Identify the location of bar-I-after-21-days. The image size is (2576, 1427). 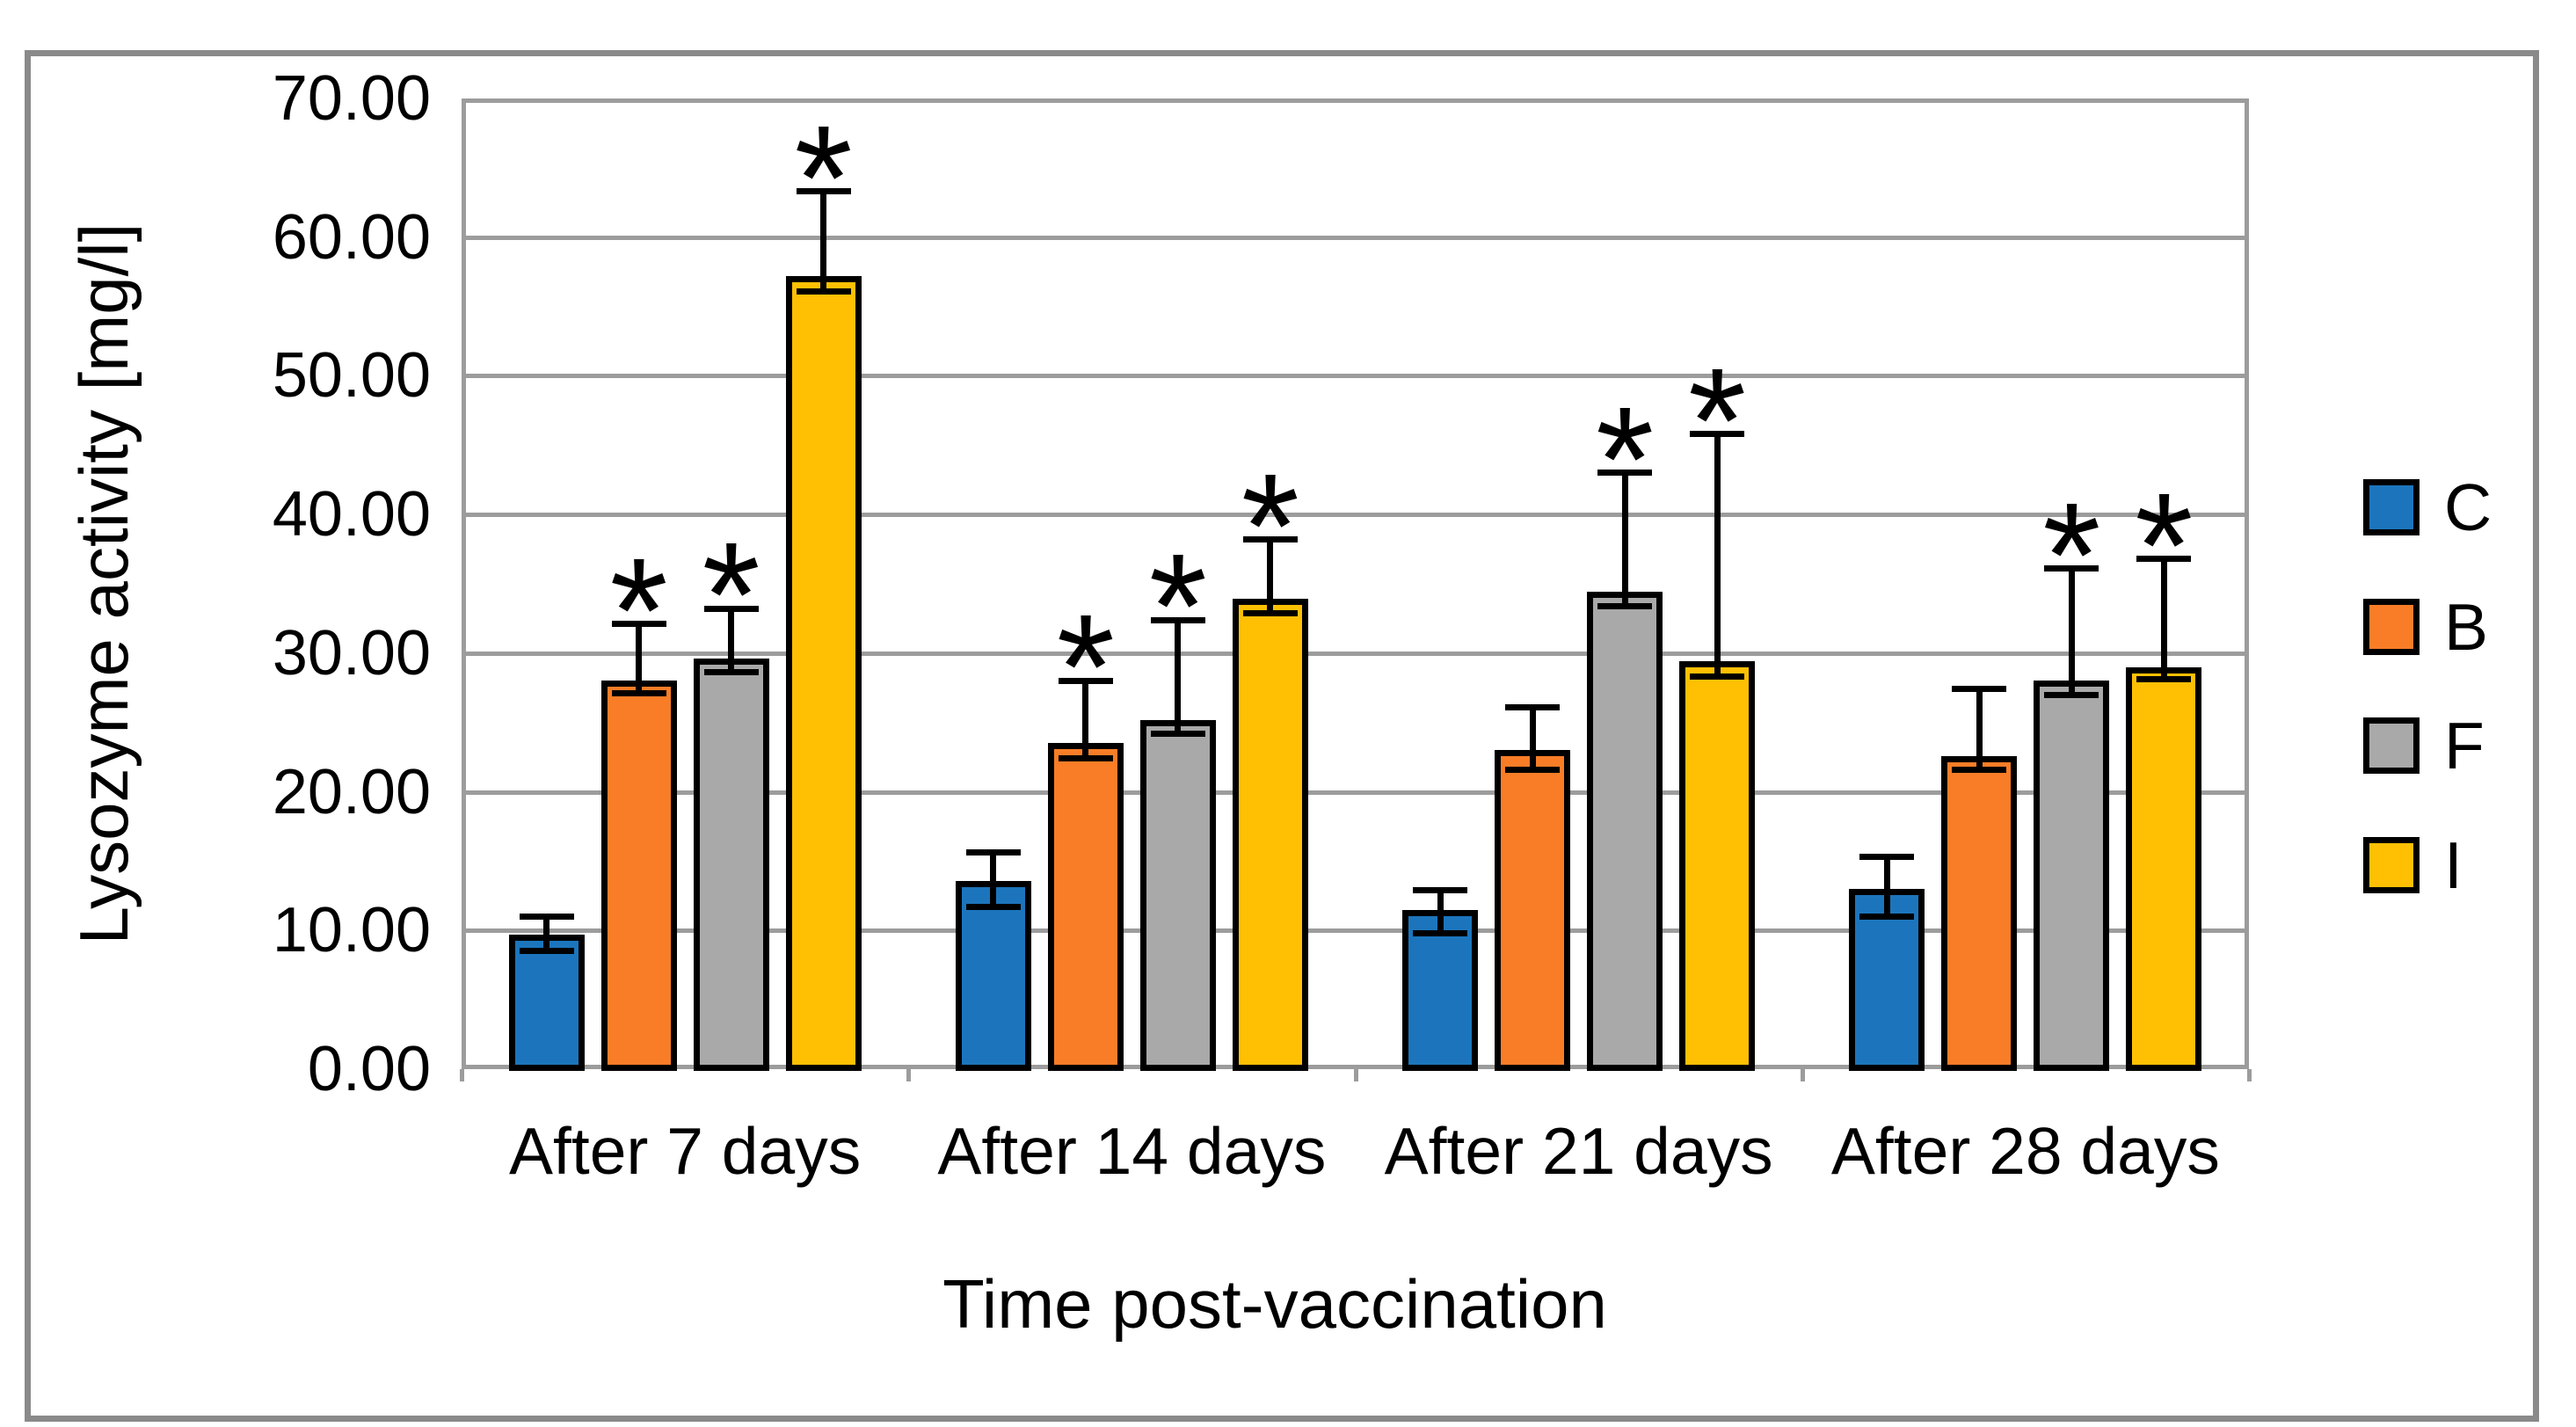
(1717, 866).